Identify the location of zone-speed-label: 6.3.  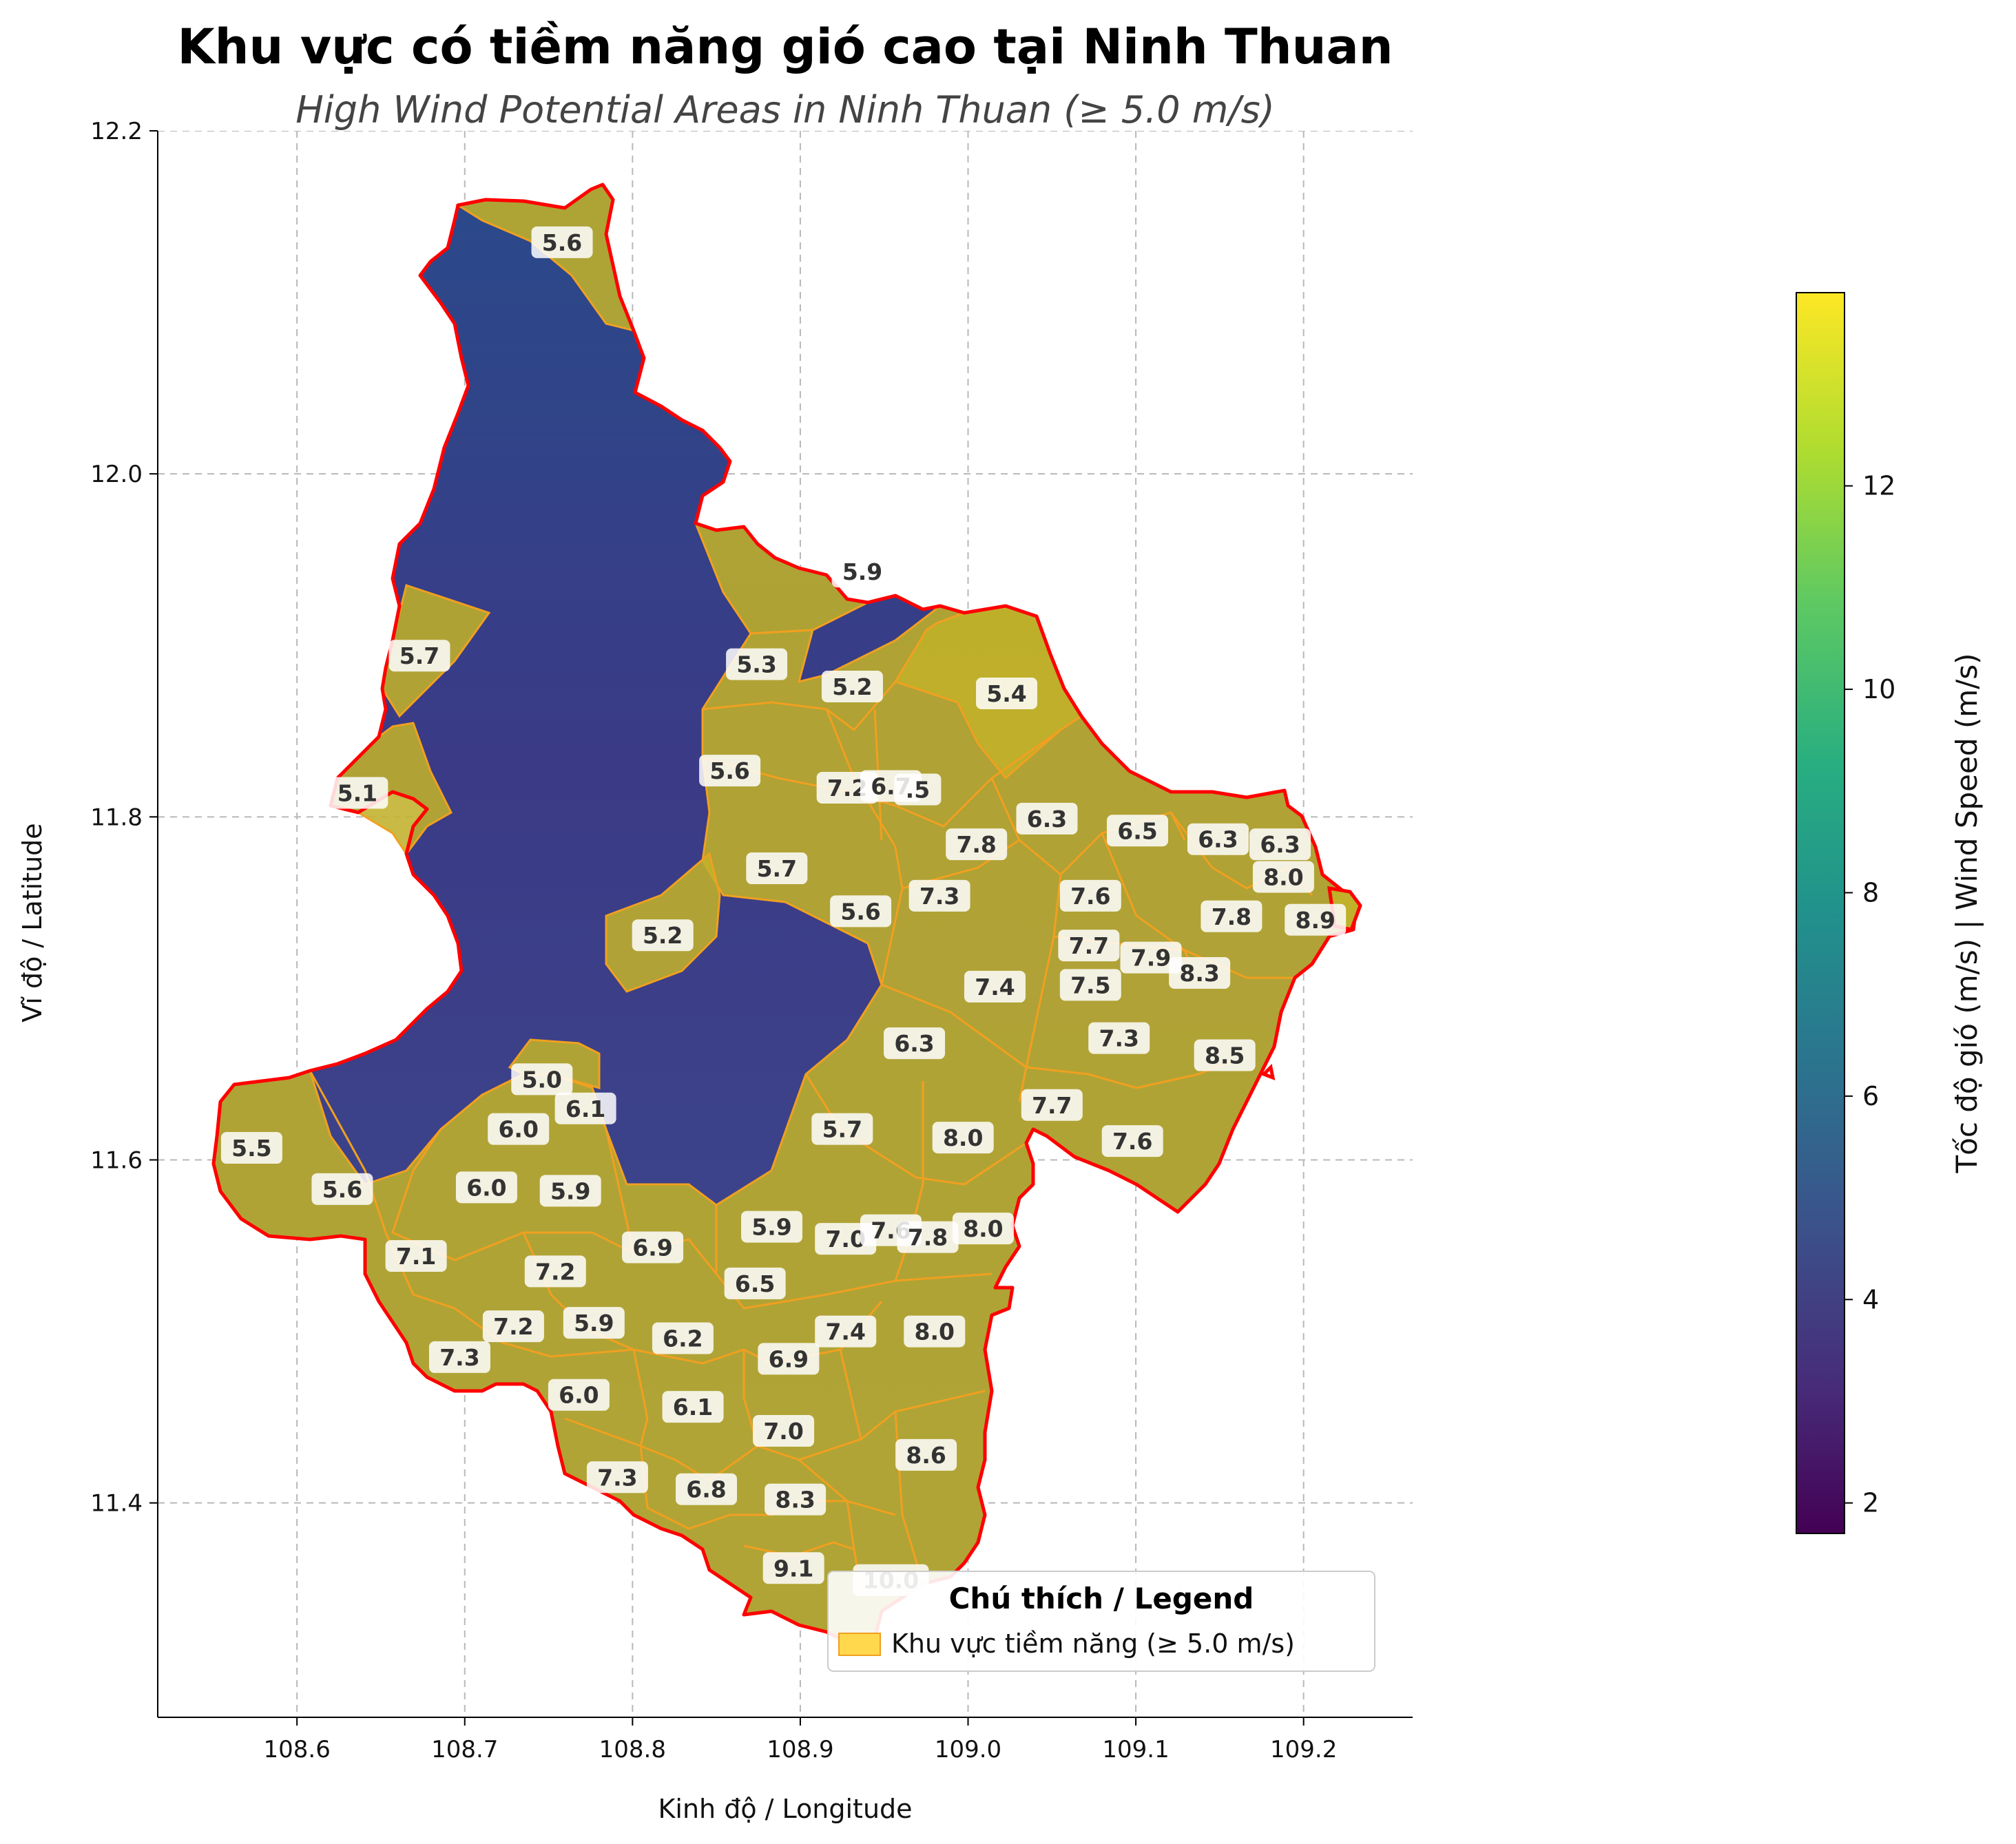
(1218, 839).